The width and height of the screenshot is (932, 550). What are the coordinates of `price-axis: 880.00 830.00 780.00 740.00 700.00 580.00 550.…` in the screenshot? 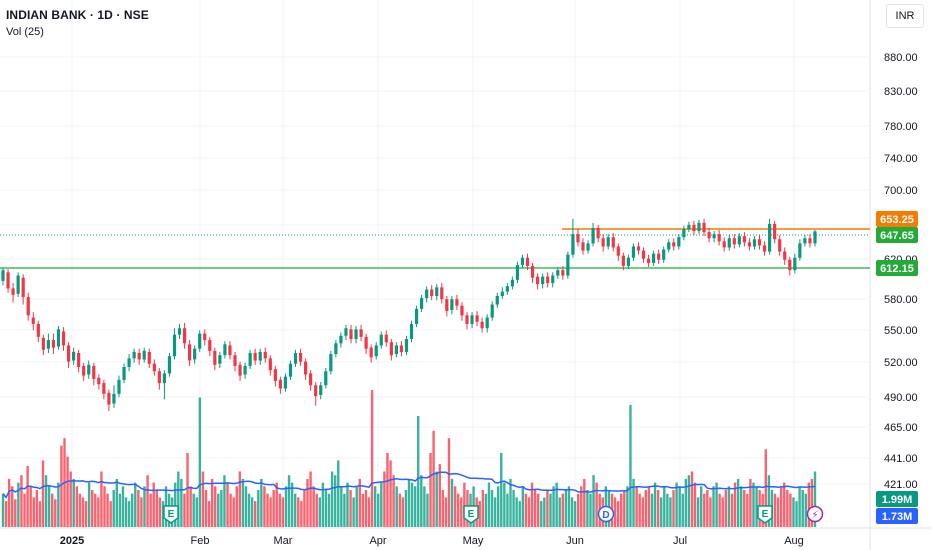 It's located at (901, 271).